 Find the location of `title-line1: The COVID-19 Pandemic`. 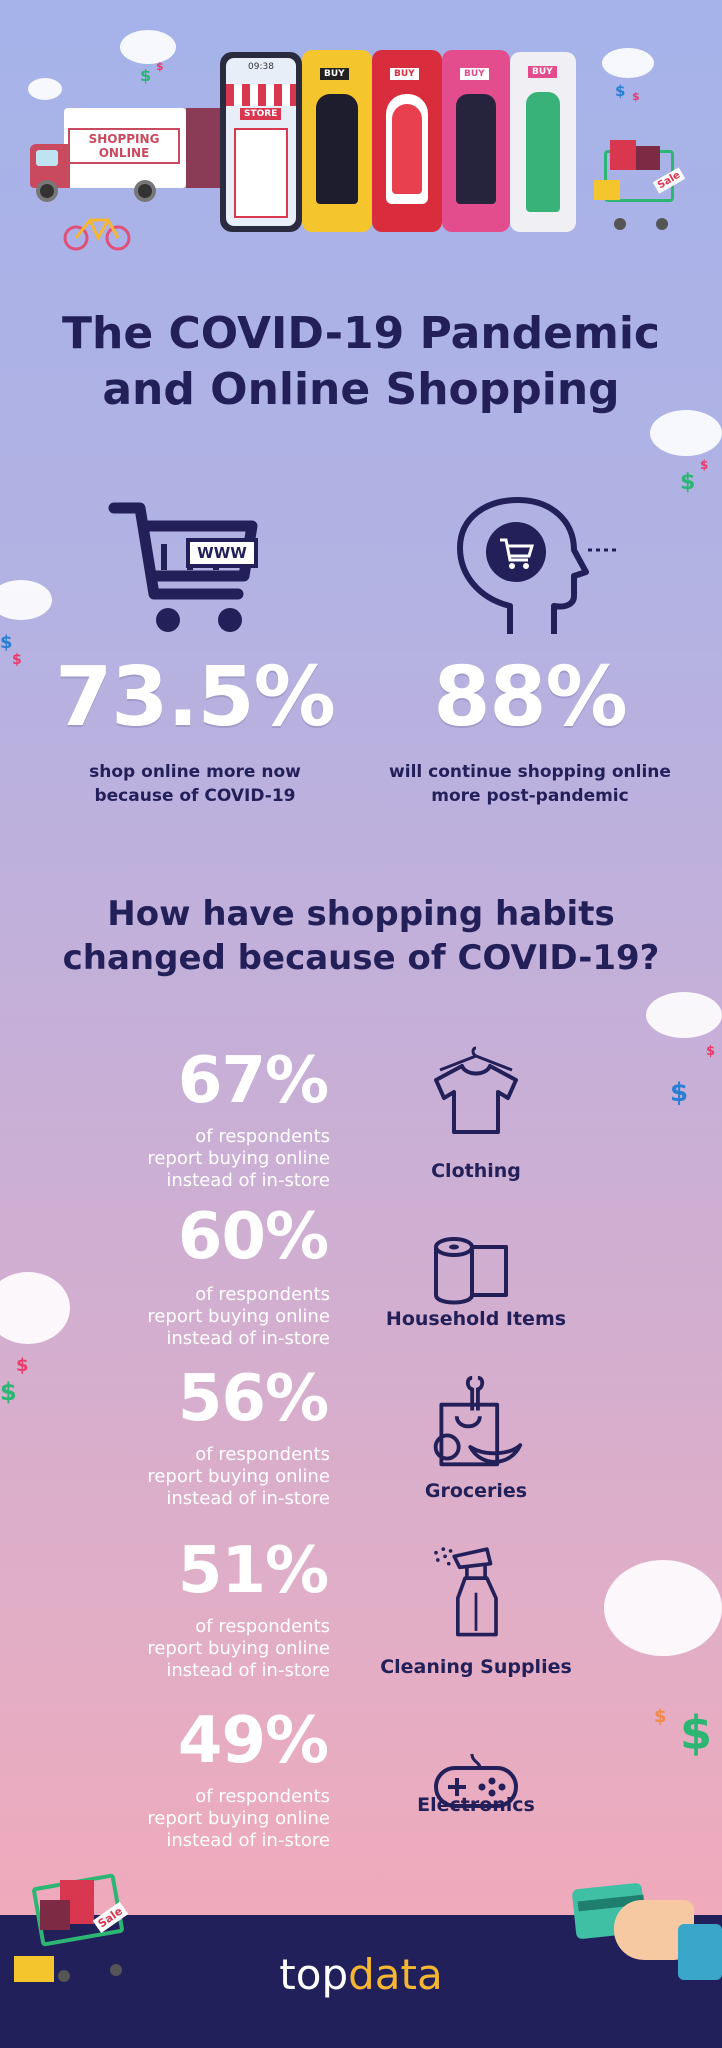

title-line1: The COVID-19 Pandemic is located at coordinates (361, 333).